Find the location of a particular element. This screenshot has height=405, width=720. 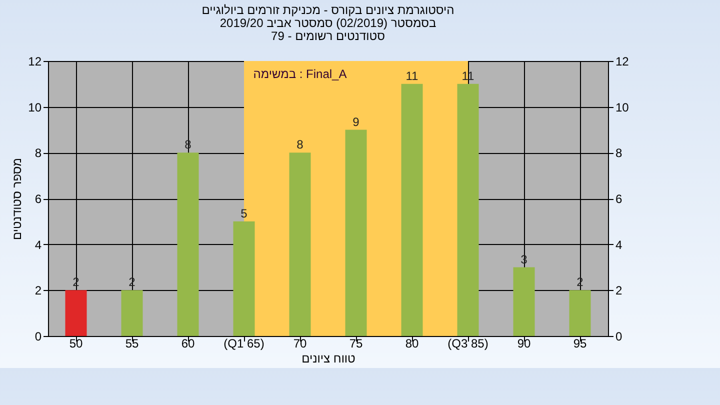

x-tick-label: 75 is located at coordinates (356, 343).